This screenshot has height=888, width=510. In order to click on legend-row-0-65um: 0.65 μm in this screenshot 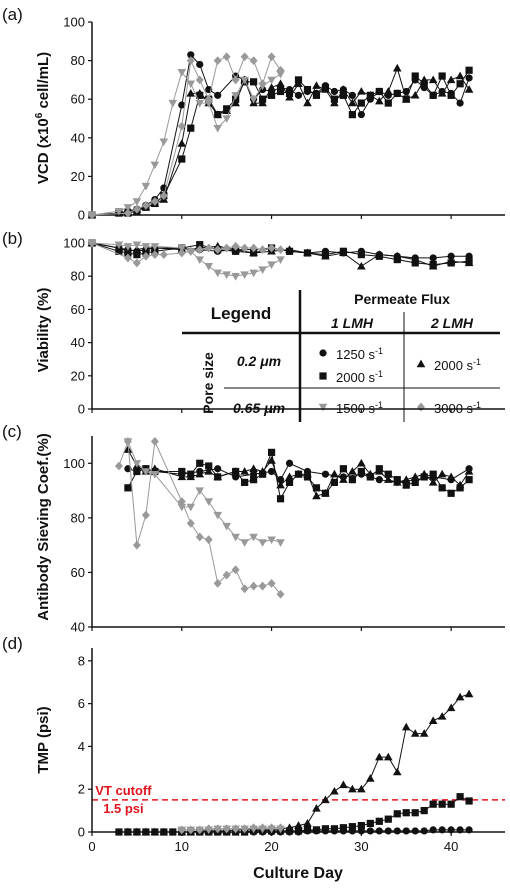, I will do `click(259, 408)`.